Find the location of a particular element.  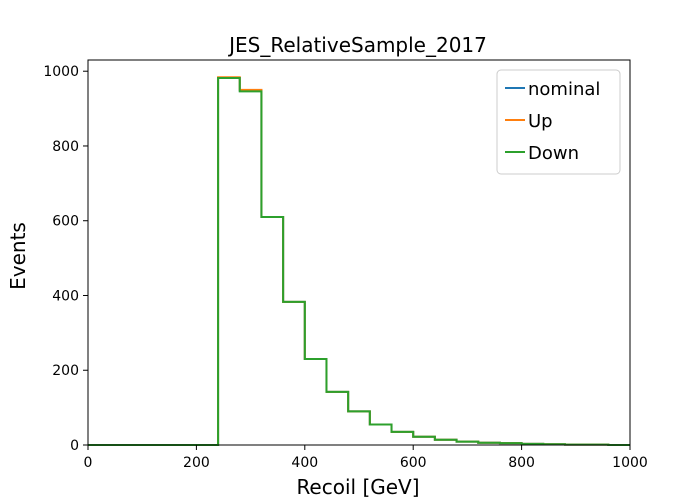

x-tick-label: 200 is located at coordinates (196, 463).